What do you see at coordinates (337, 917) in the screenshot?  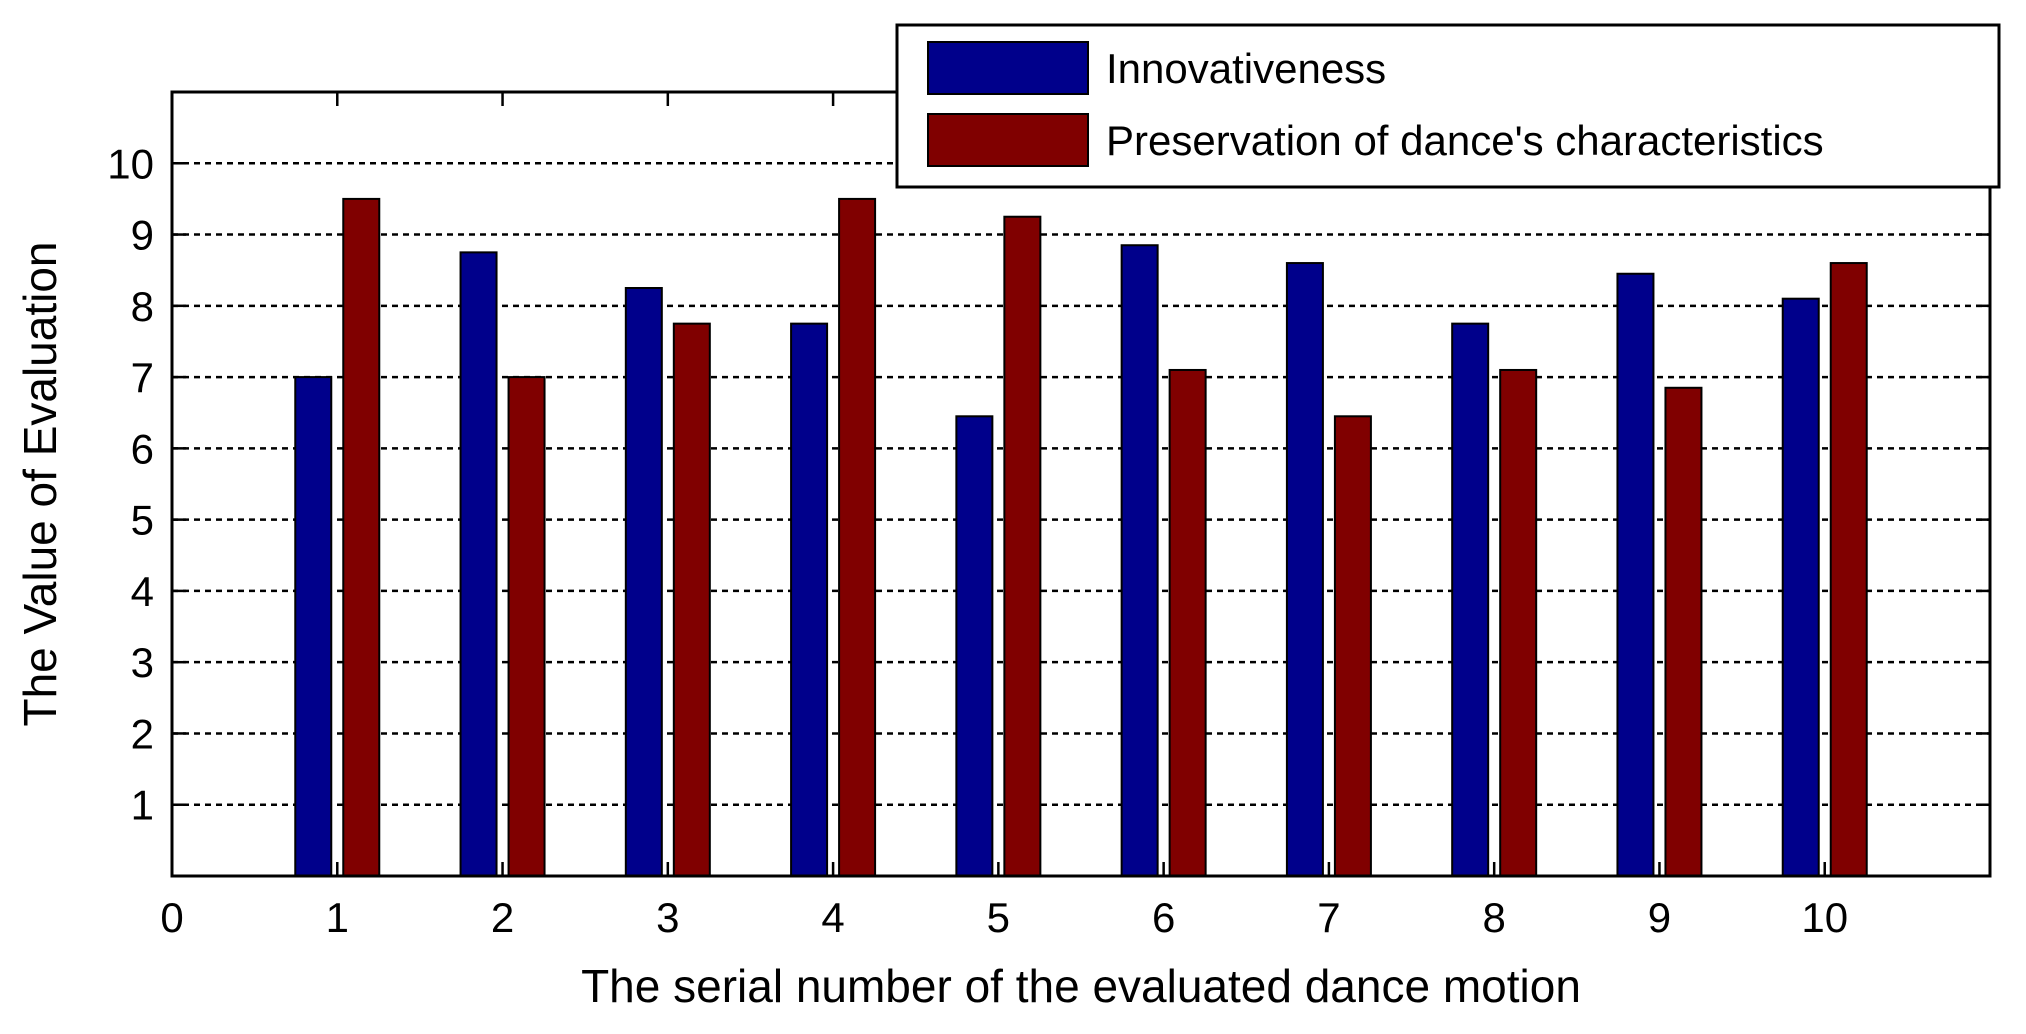 I see `x-tick-label-1: 1` at bounding box center [337, 917].